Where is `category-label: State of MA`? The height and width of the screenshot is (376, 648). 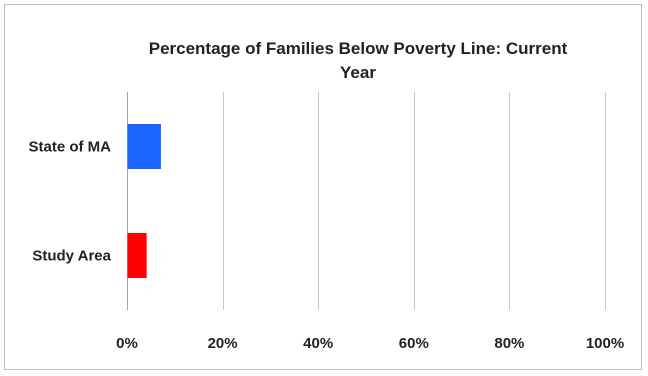
category-label: State of MA is located at coordinates (70, 147).